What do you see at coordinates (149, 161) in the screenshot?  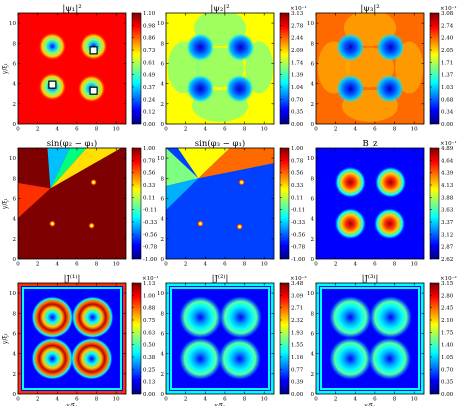 I see `colorbar-tick-label: 0.78` at bounding box center [149, 161].